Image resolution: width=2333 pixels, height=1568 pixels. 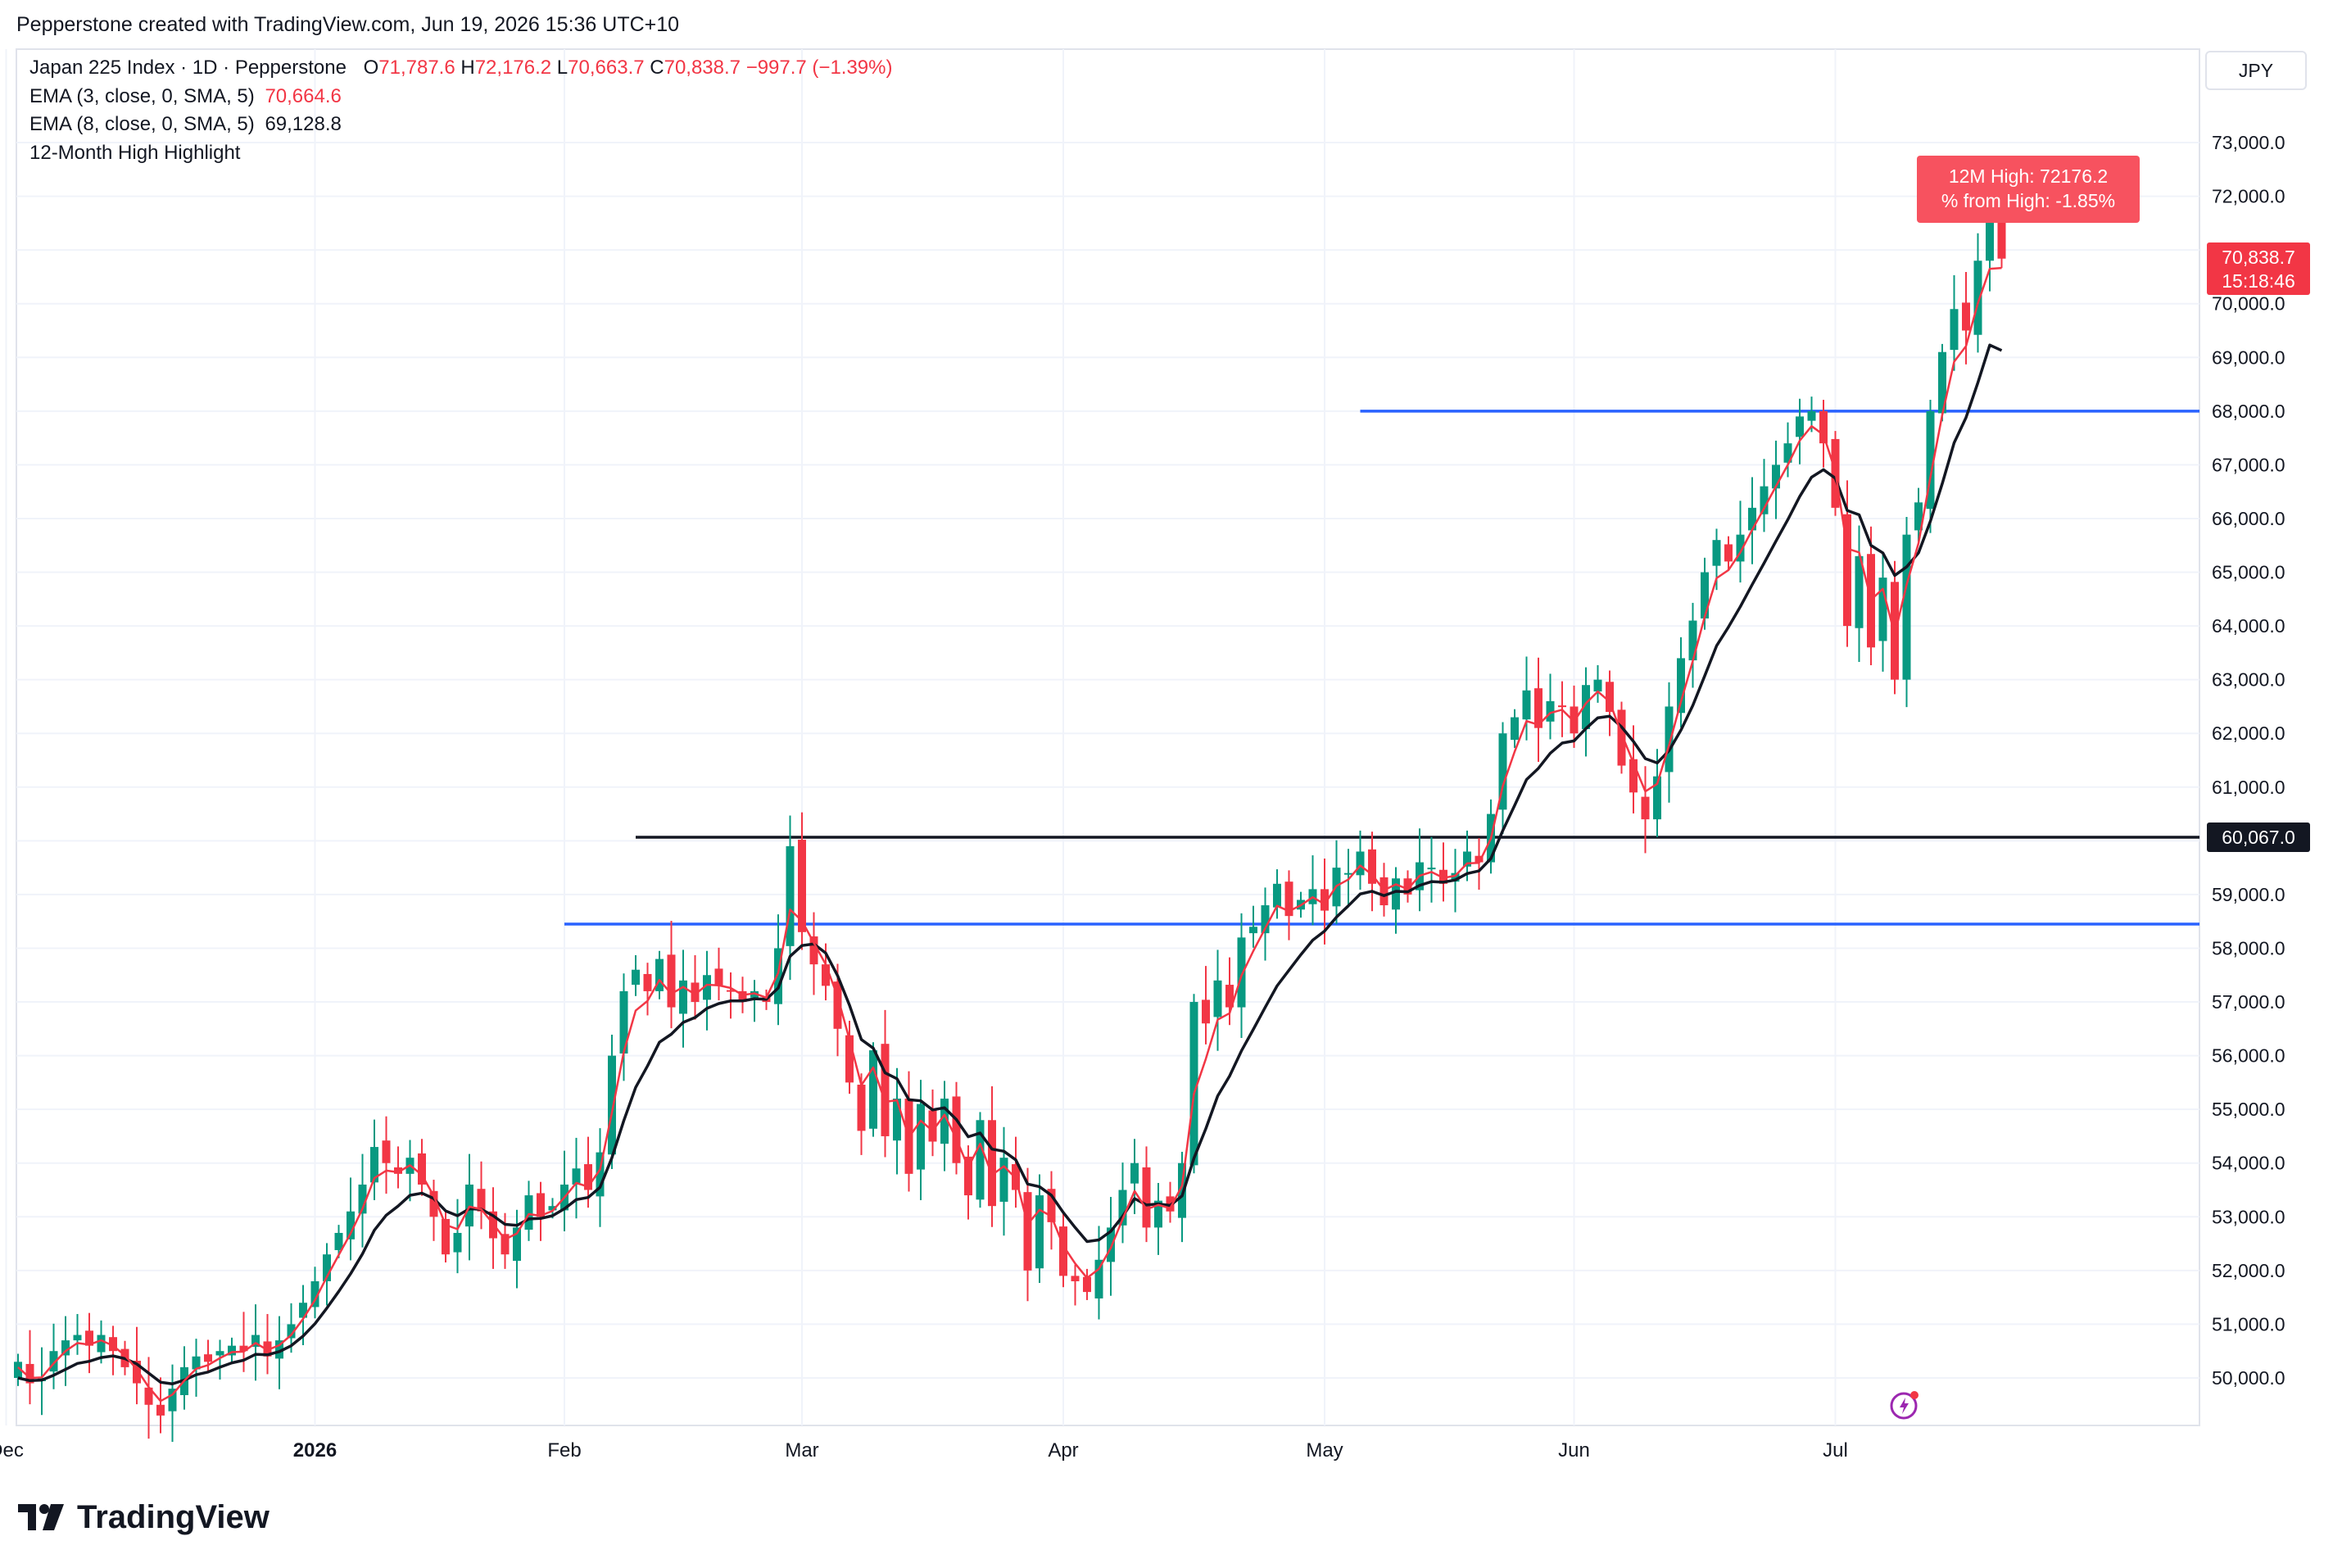 I want to click on y-tick-label: 66,000.0, so click(x=2248, y=518).